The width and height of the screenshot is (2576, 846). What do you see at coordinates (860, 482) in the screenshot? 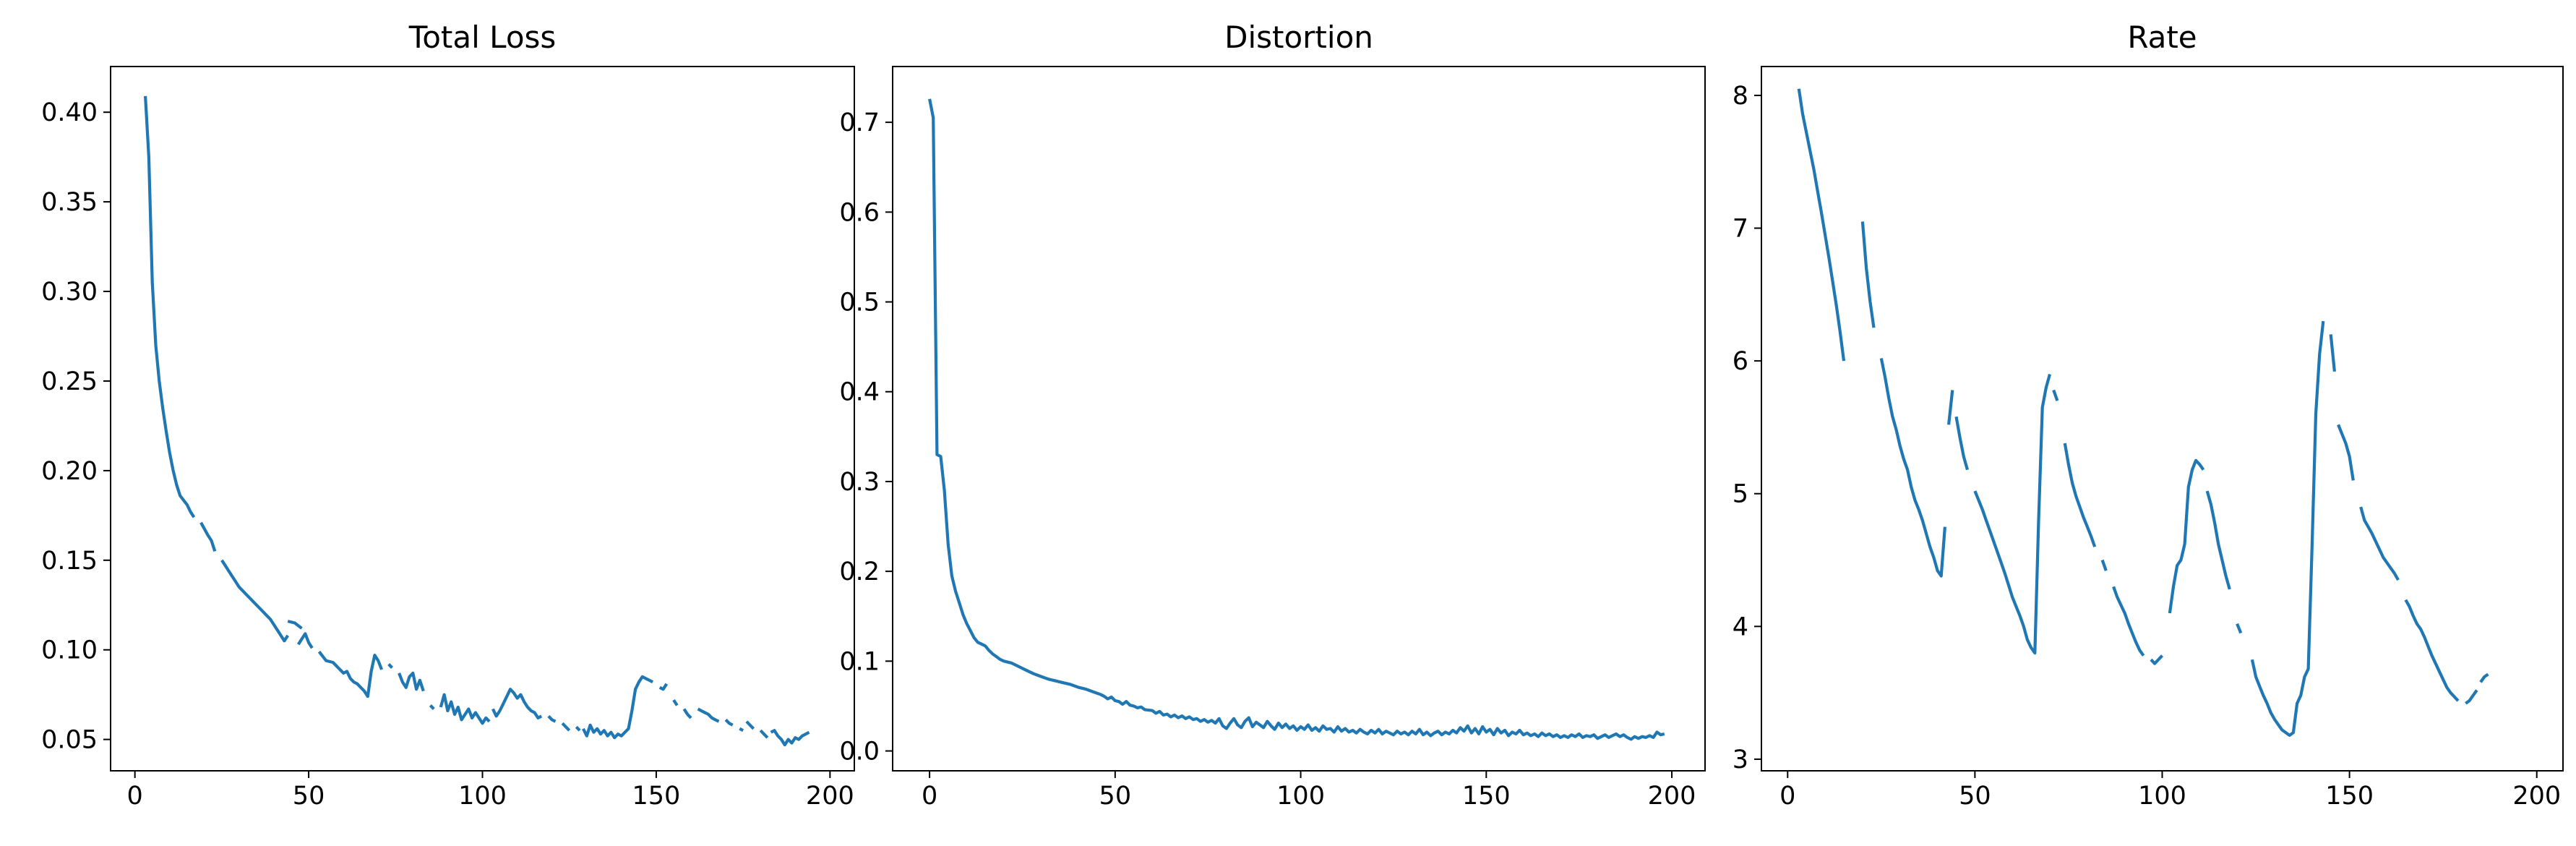
I see `distortion-y-tick-label: 0.3` at bounding box center [860, 482].